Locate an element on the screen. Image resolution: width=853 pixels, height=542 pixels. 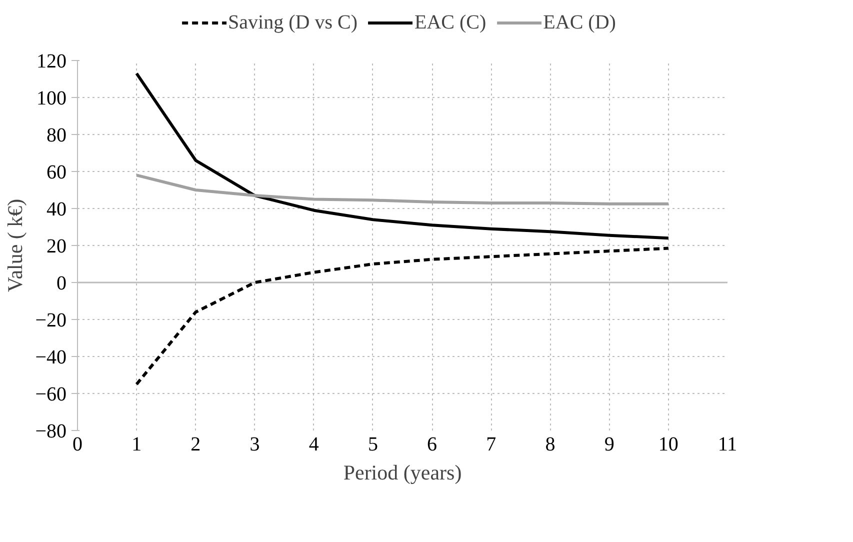
x-tick-label: 2 is located at coordinates (195, 445).